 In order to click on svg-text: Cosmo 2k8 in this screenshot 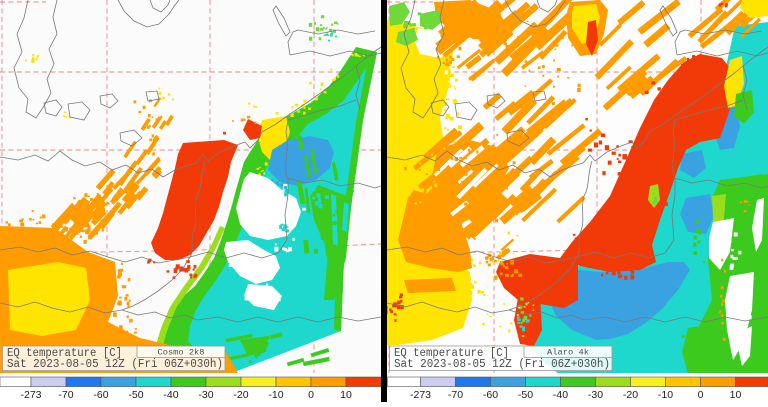, I will do `click(181, 353)`.